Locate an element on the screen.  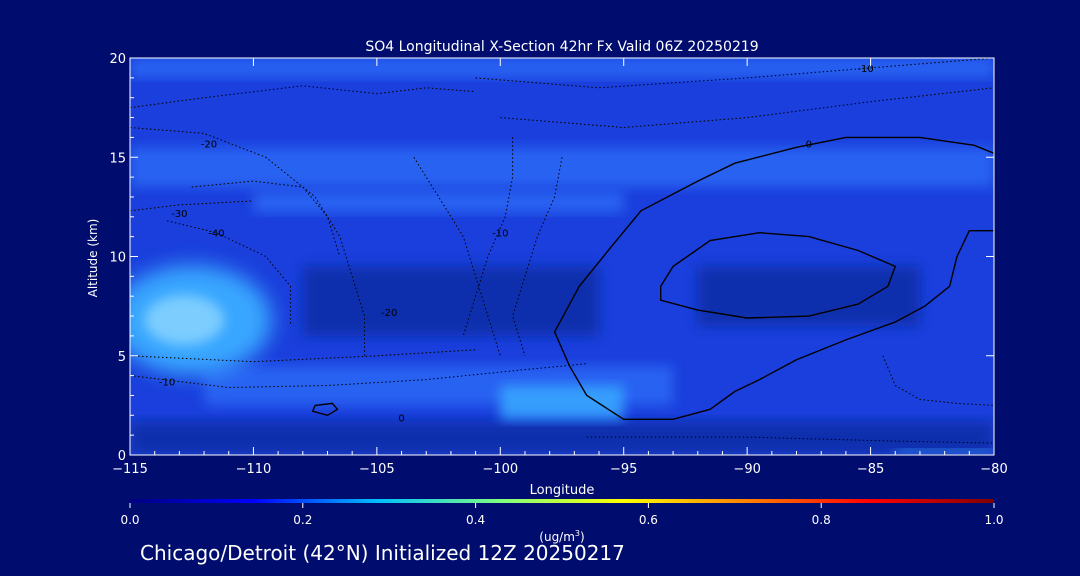
colorbar-unit-sup: 3 is located at coordinates (577, 533).